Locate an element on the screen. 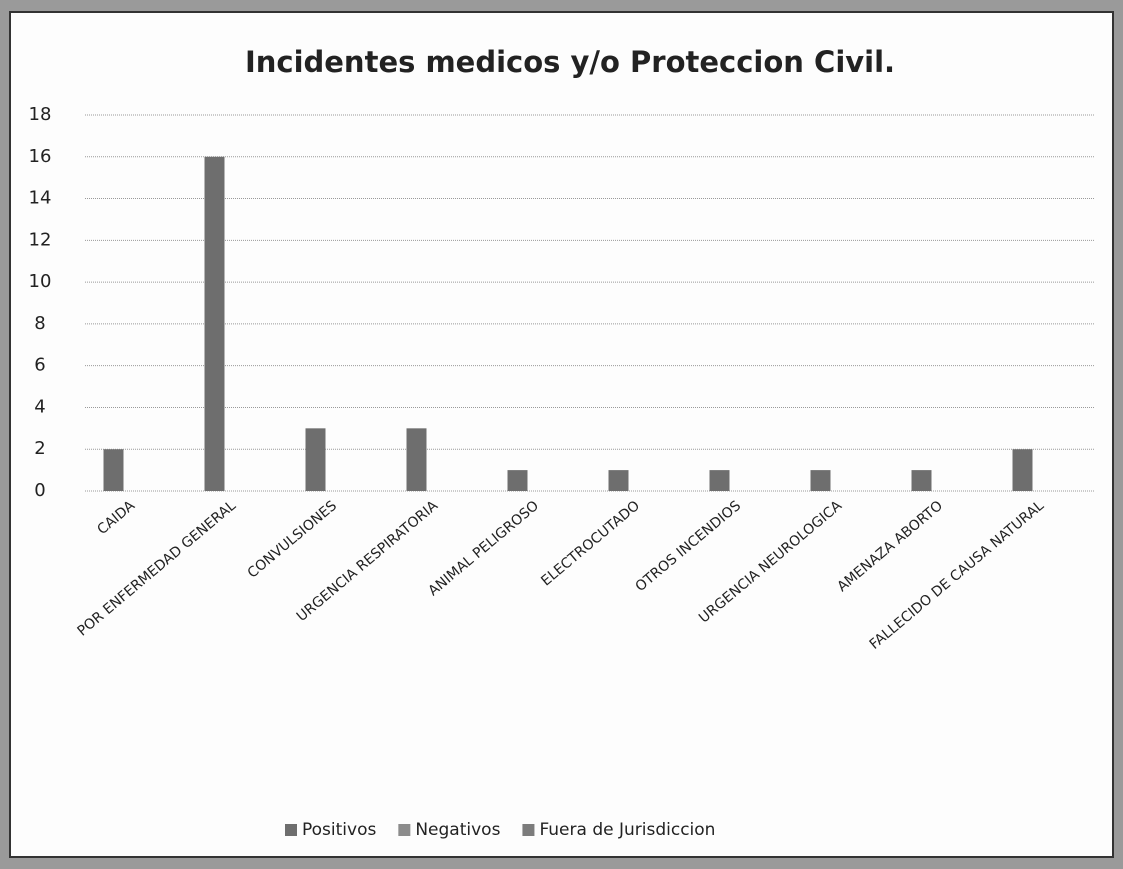 The height and width of the screenshot is (869, 1123). y-tick-label: 14 is located at coordinates (40, 198).